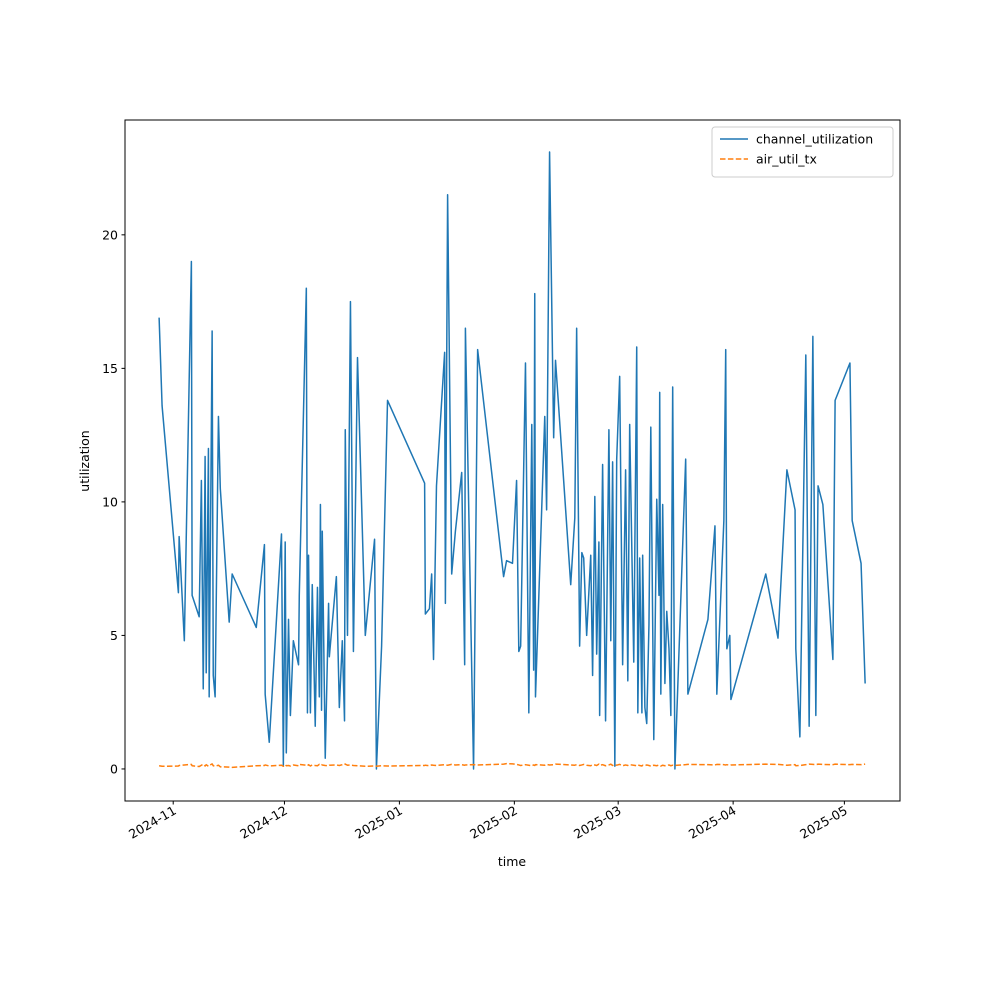 This screenshot has width=1000, height=1000. I want to click on x-tick-label: 2024-11, so click(152, 822).